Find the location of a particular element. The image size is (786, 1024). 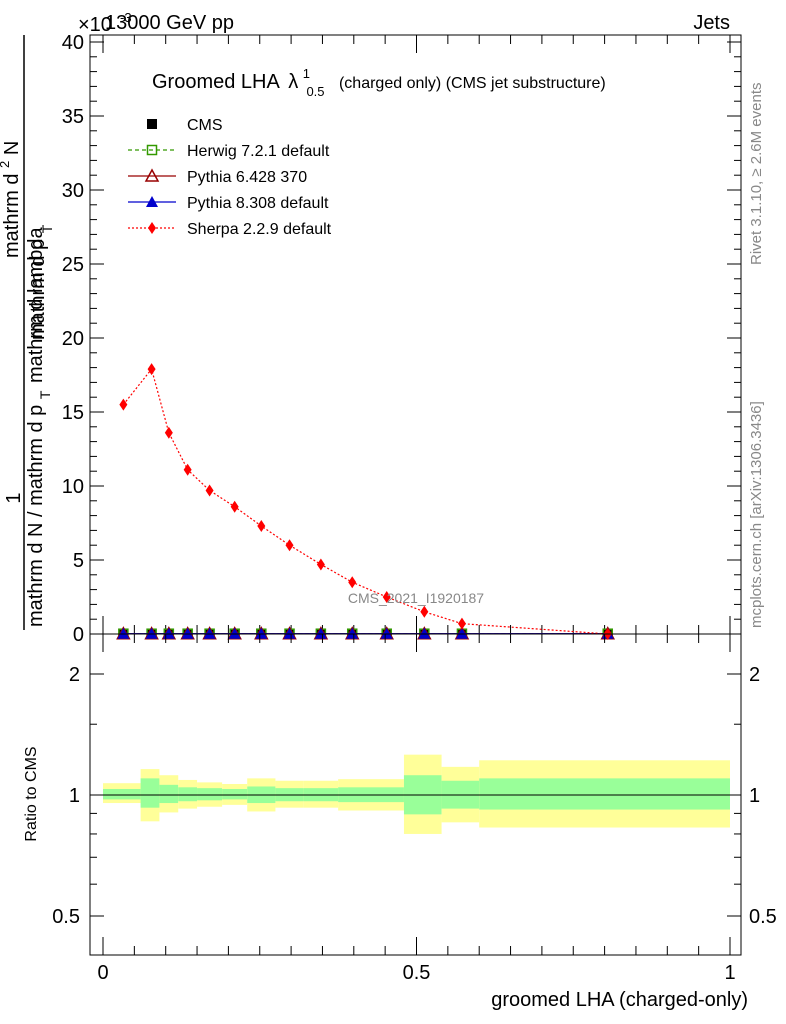

title-sub: 0.5 is located at coordinates (315, 91).